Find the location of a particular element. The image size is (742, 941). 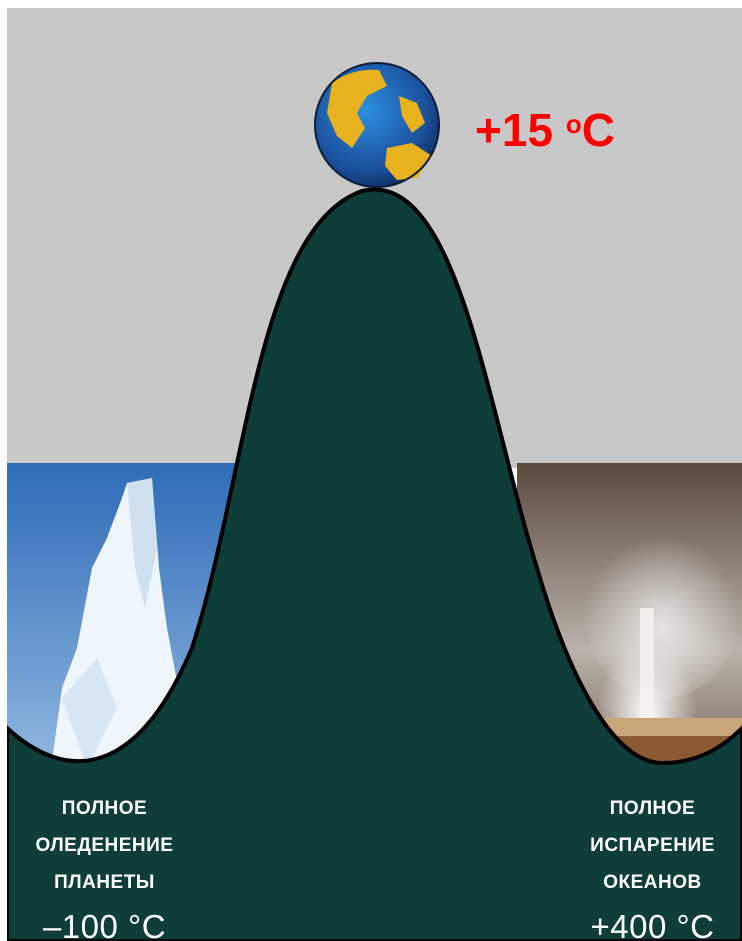

temperature-unit: C is located at coordinates (598, 130).